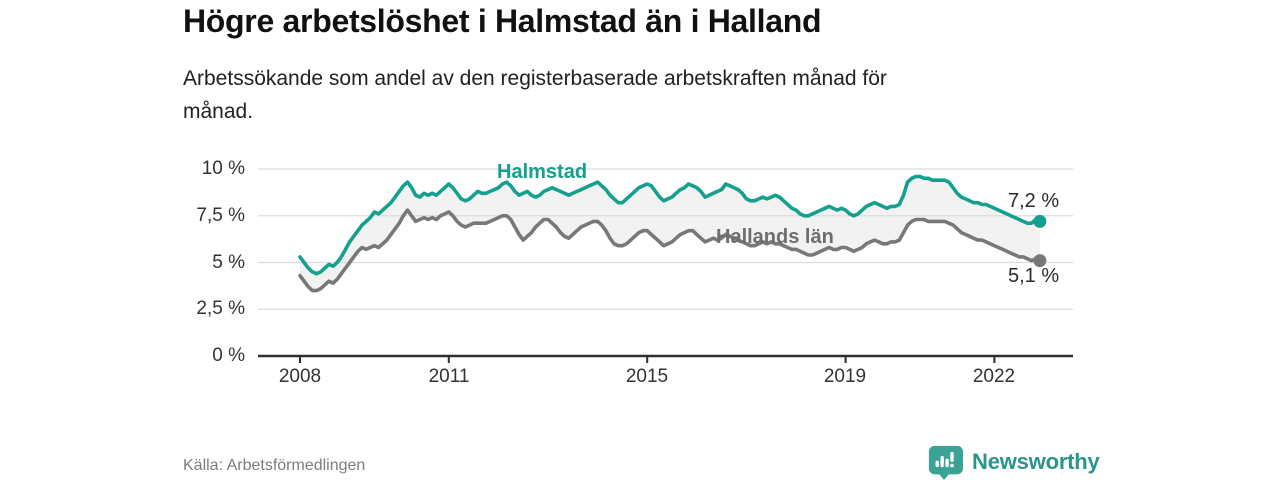 Image resolution: width=1280 pixels, height=480 pixels. What do you see at coordinates (220, 215) in the screenshot?
I see `y-axis-label: 7,5 %` at bounding box center [220, 215].